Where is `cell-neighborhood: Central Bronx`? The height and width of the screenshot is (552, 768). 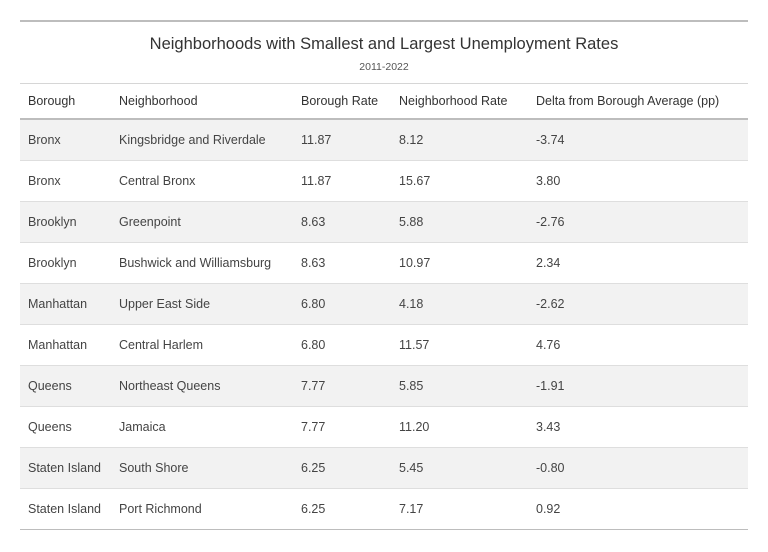
cell-neighborhood: Central Bronx is located at coordinates (157, 180).